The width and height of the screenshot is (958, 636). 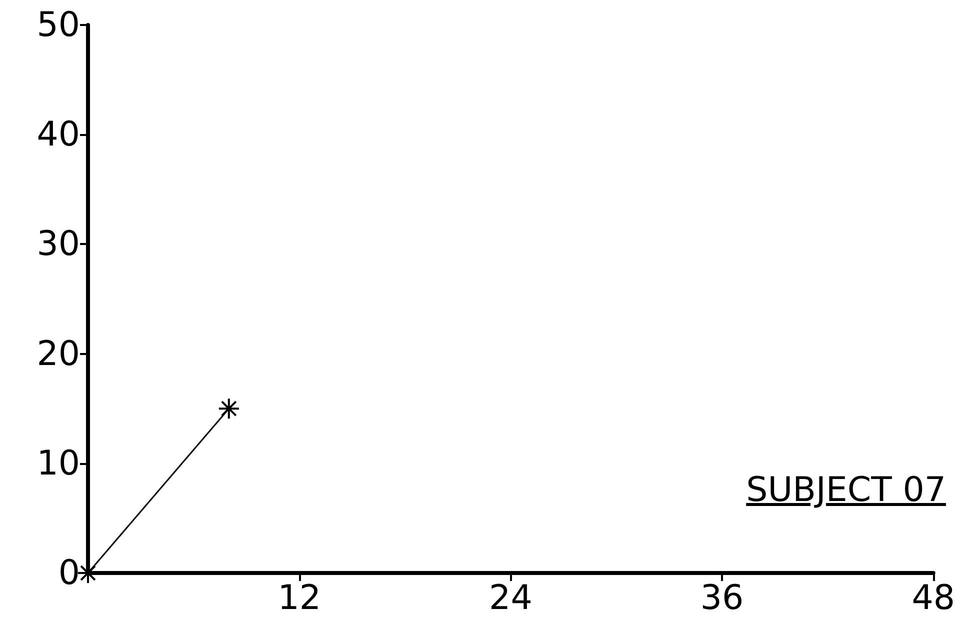 I want to click on y-tick-label: 10, so click(x=58, y=463).